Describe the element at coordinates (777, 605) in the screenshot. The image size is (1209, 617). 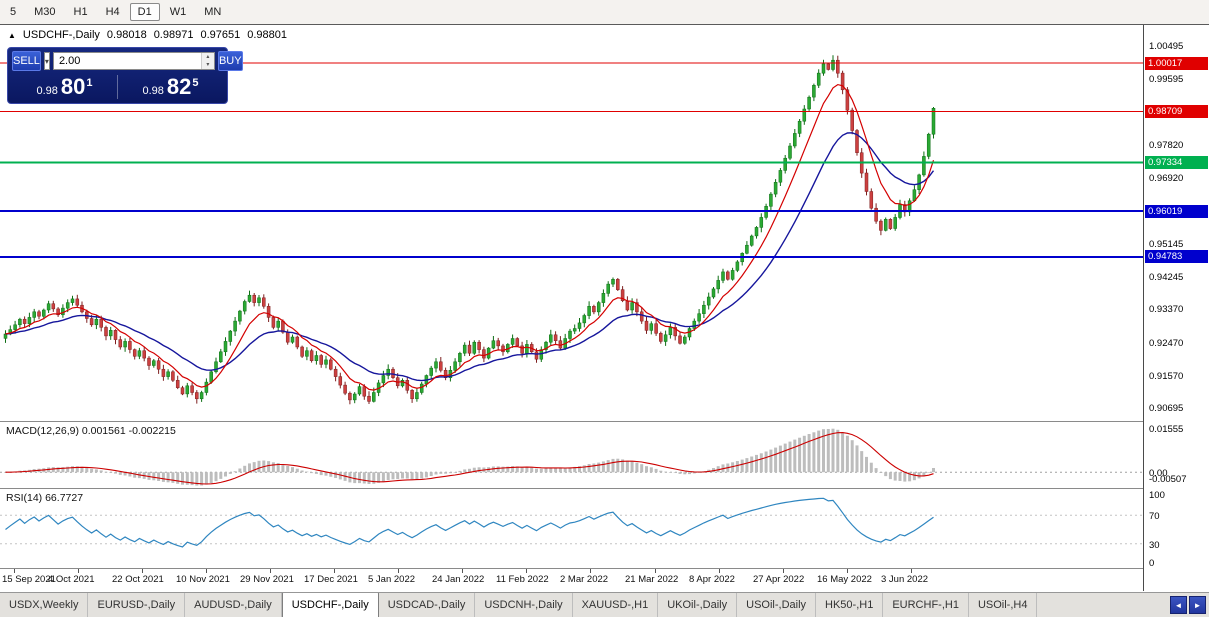
I see `chart-tab-usoil-daily: USOil-,Daily` at that location.